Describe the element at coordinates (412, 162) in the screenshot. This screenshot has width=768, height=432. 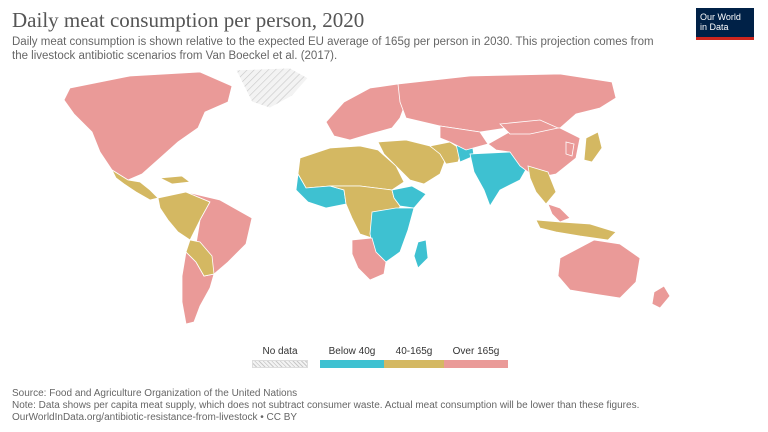
I see `region-middle-east` at that location.